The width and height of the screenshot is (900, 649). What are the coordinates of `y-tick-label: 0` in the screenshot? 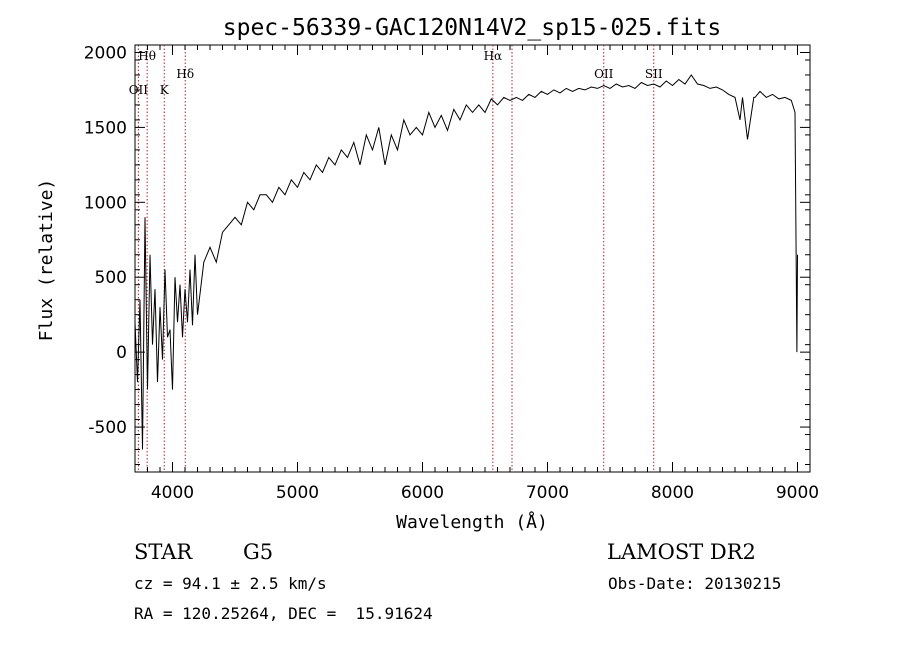 It's located at (121, 353).